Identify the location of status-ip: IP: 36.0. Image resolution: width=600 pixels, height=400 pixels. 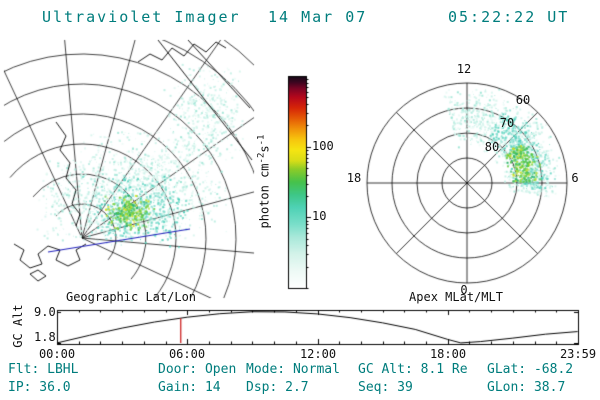
(39, 387).